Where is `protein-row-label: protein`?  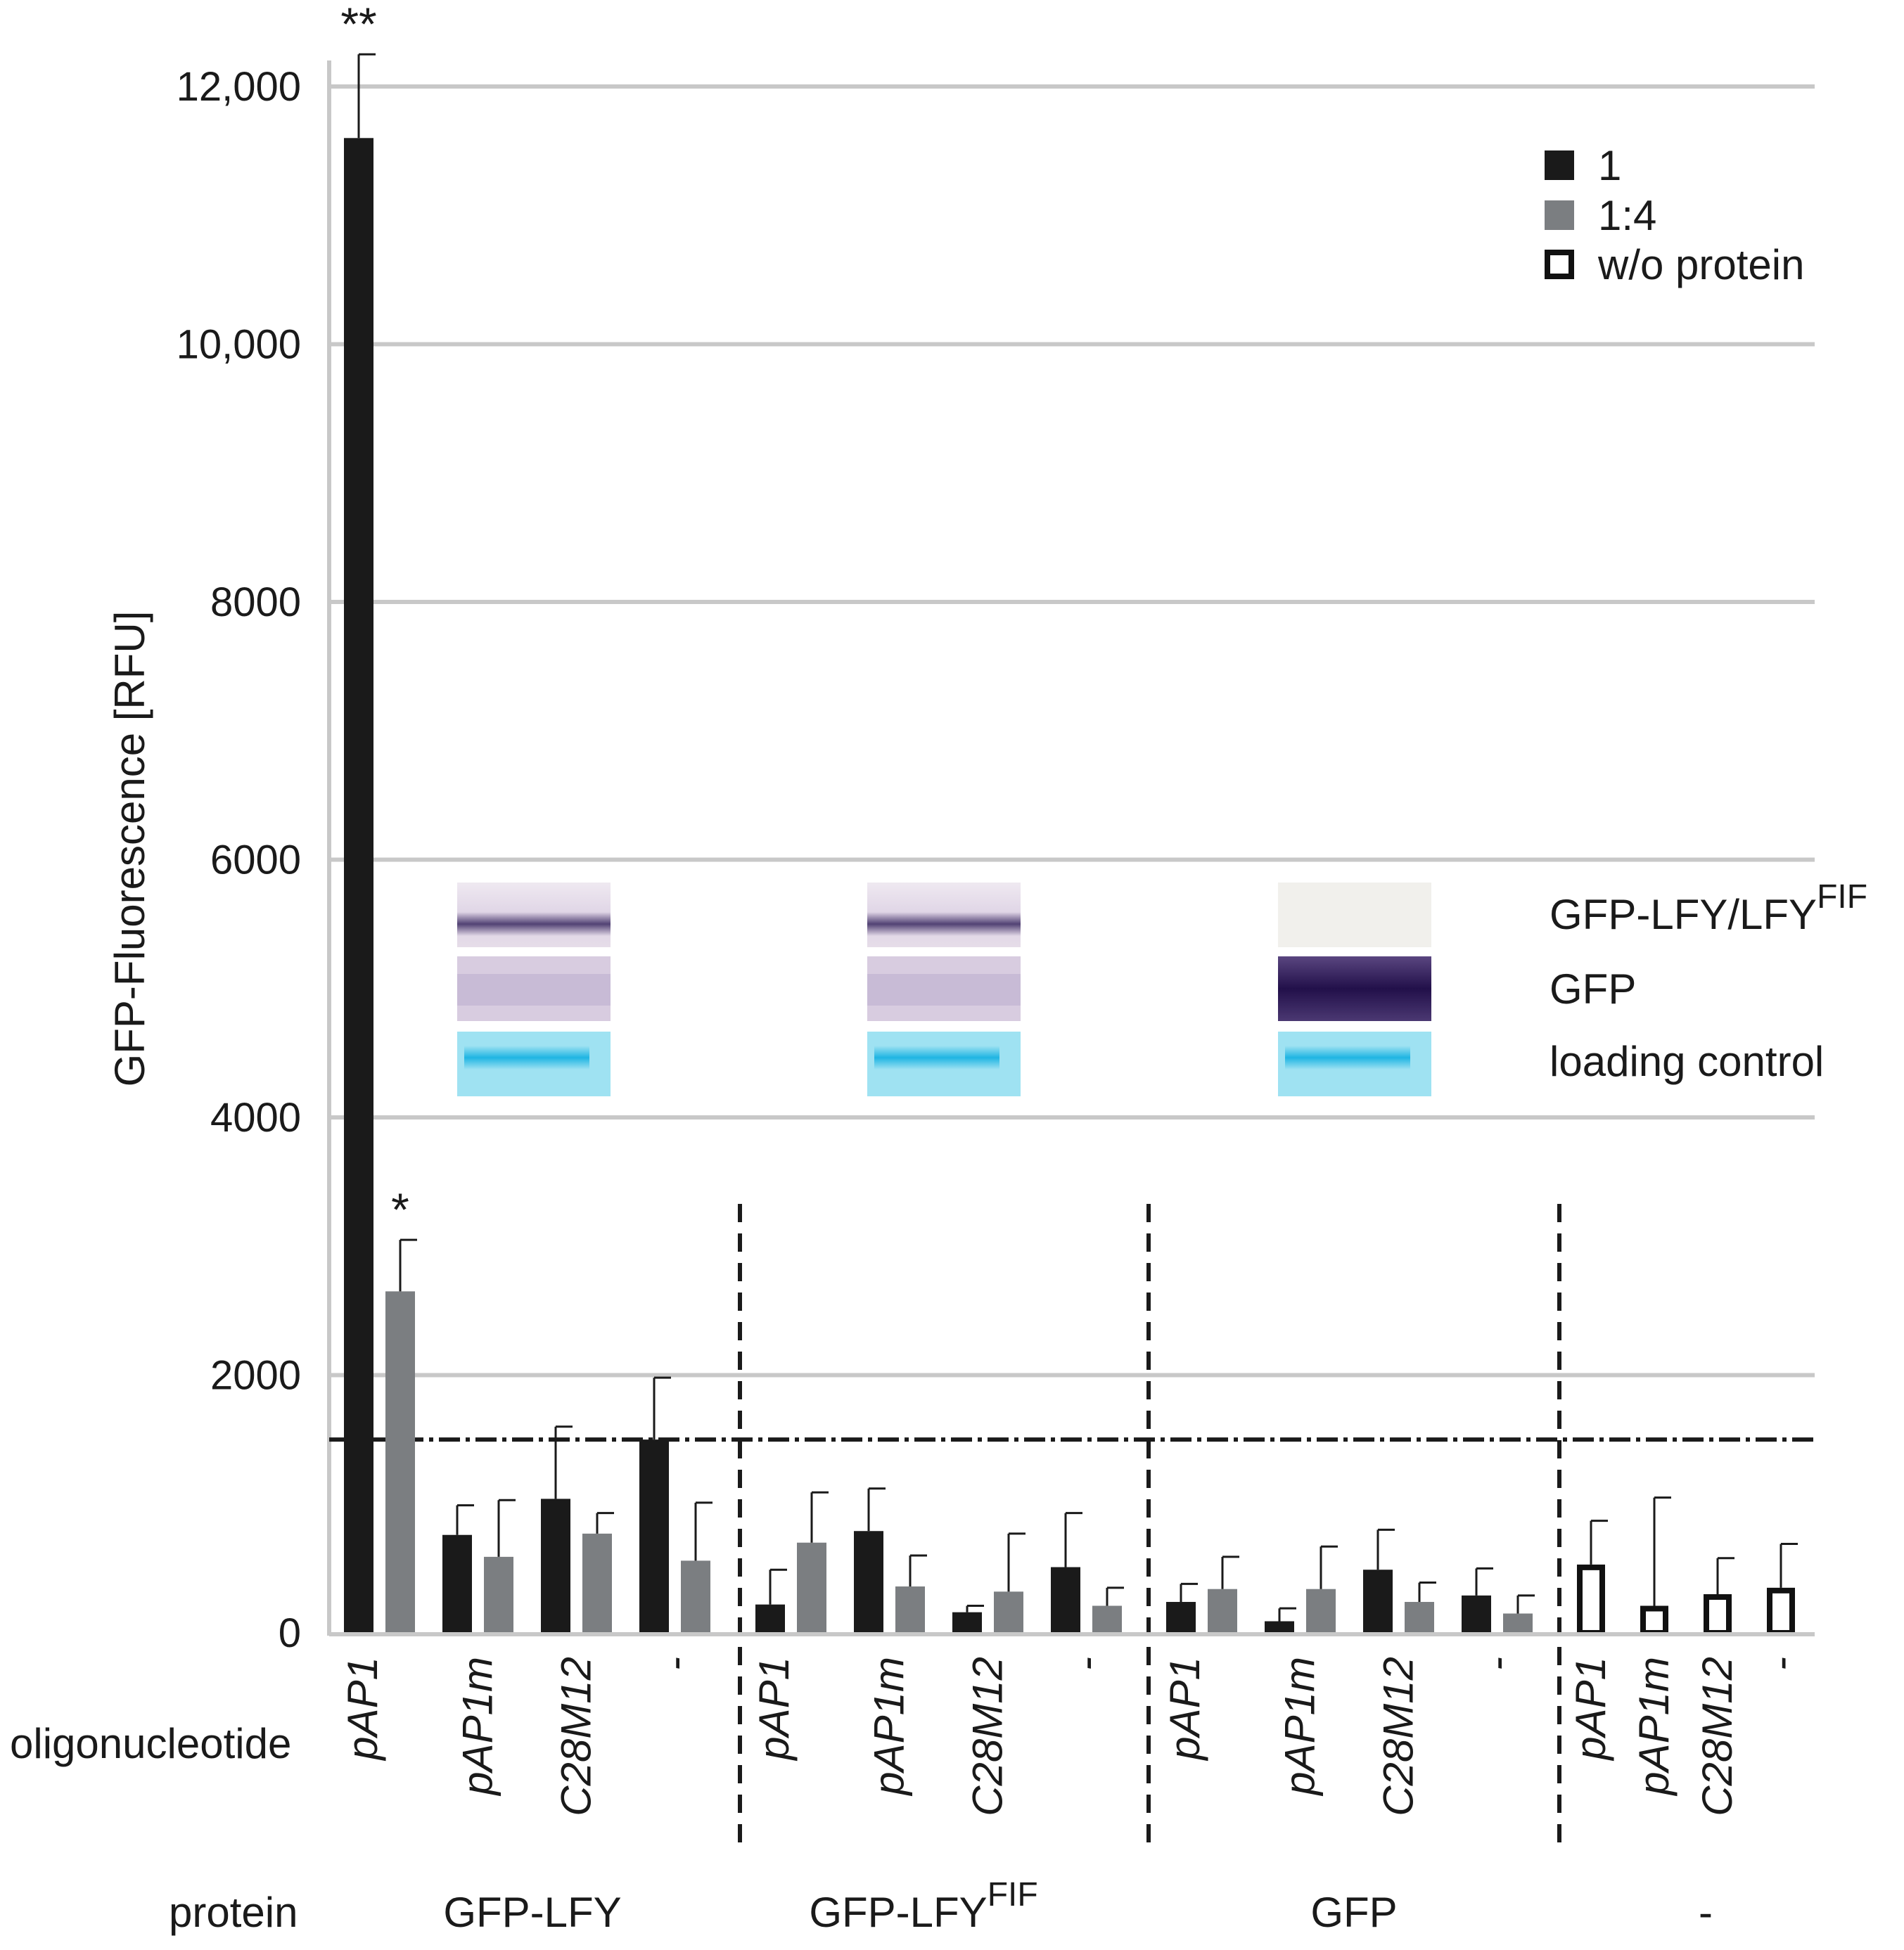 protein-row-label: protein is located at coordinates (234, 1912).